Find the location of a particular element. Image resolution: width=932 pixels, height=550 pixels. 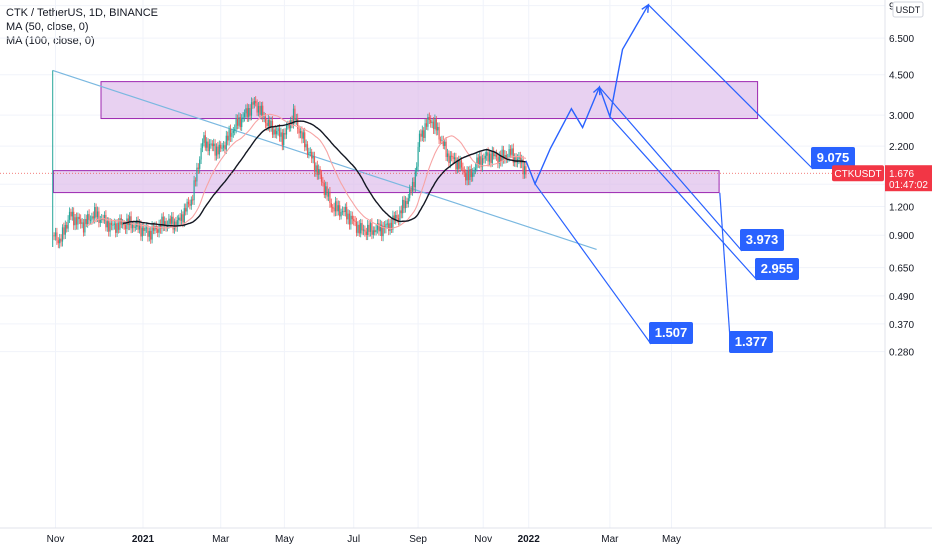

callout-pointer is located at coordinates (730, 87).